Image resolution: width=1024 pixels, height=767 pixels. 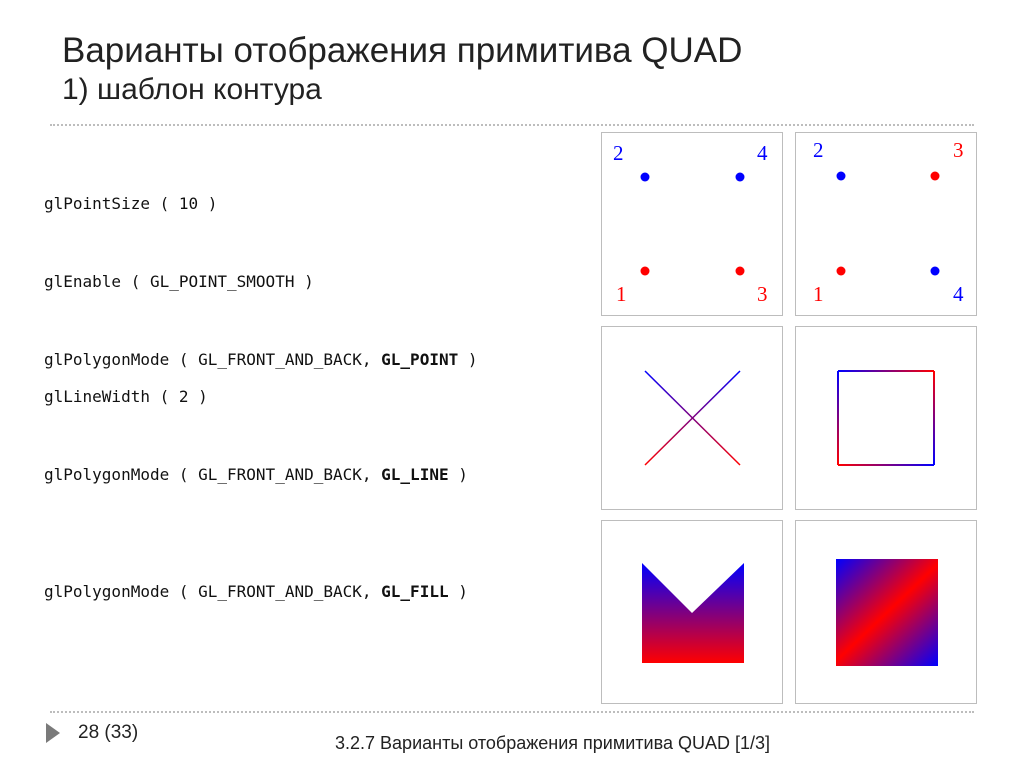 I want to click on panel-lines-square, so click(x=886, y=418).